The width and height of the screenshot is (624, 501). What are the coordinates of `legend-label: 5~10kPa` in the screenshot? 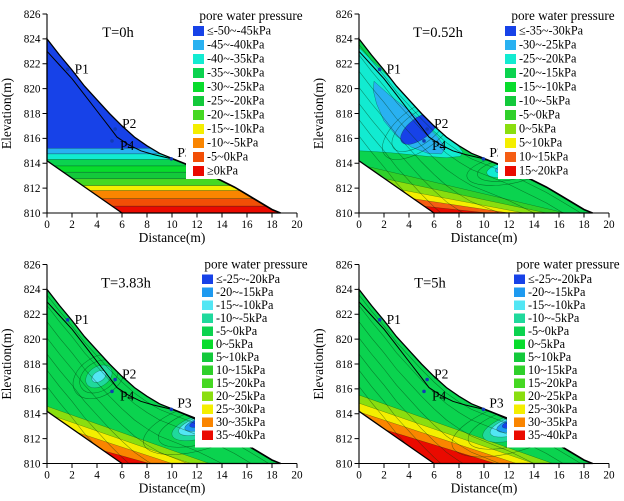 It's located at (550, 357).